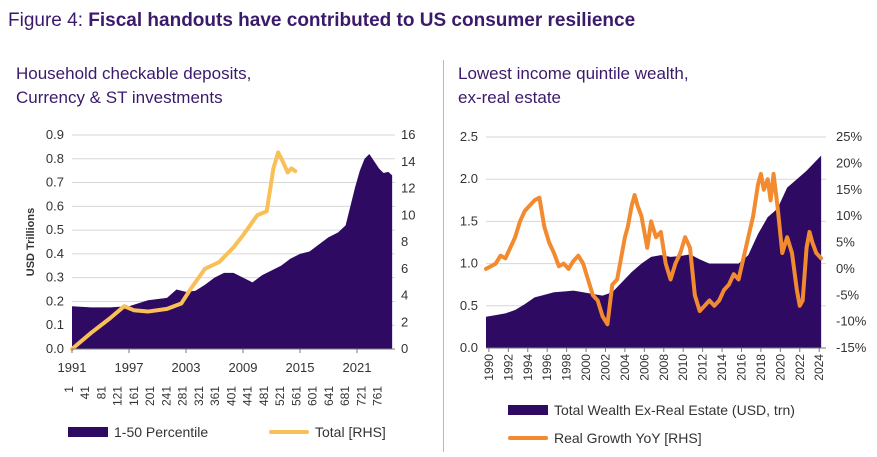 This screenshot has width=877, height=457. I want to click on legend-swatch-real-growth, so click(528, 438).